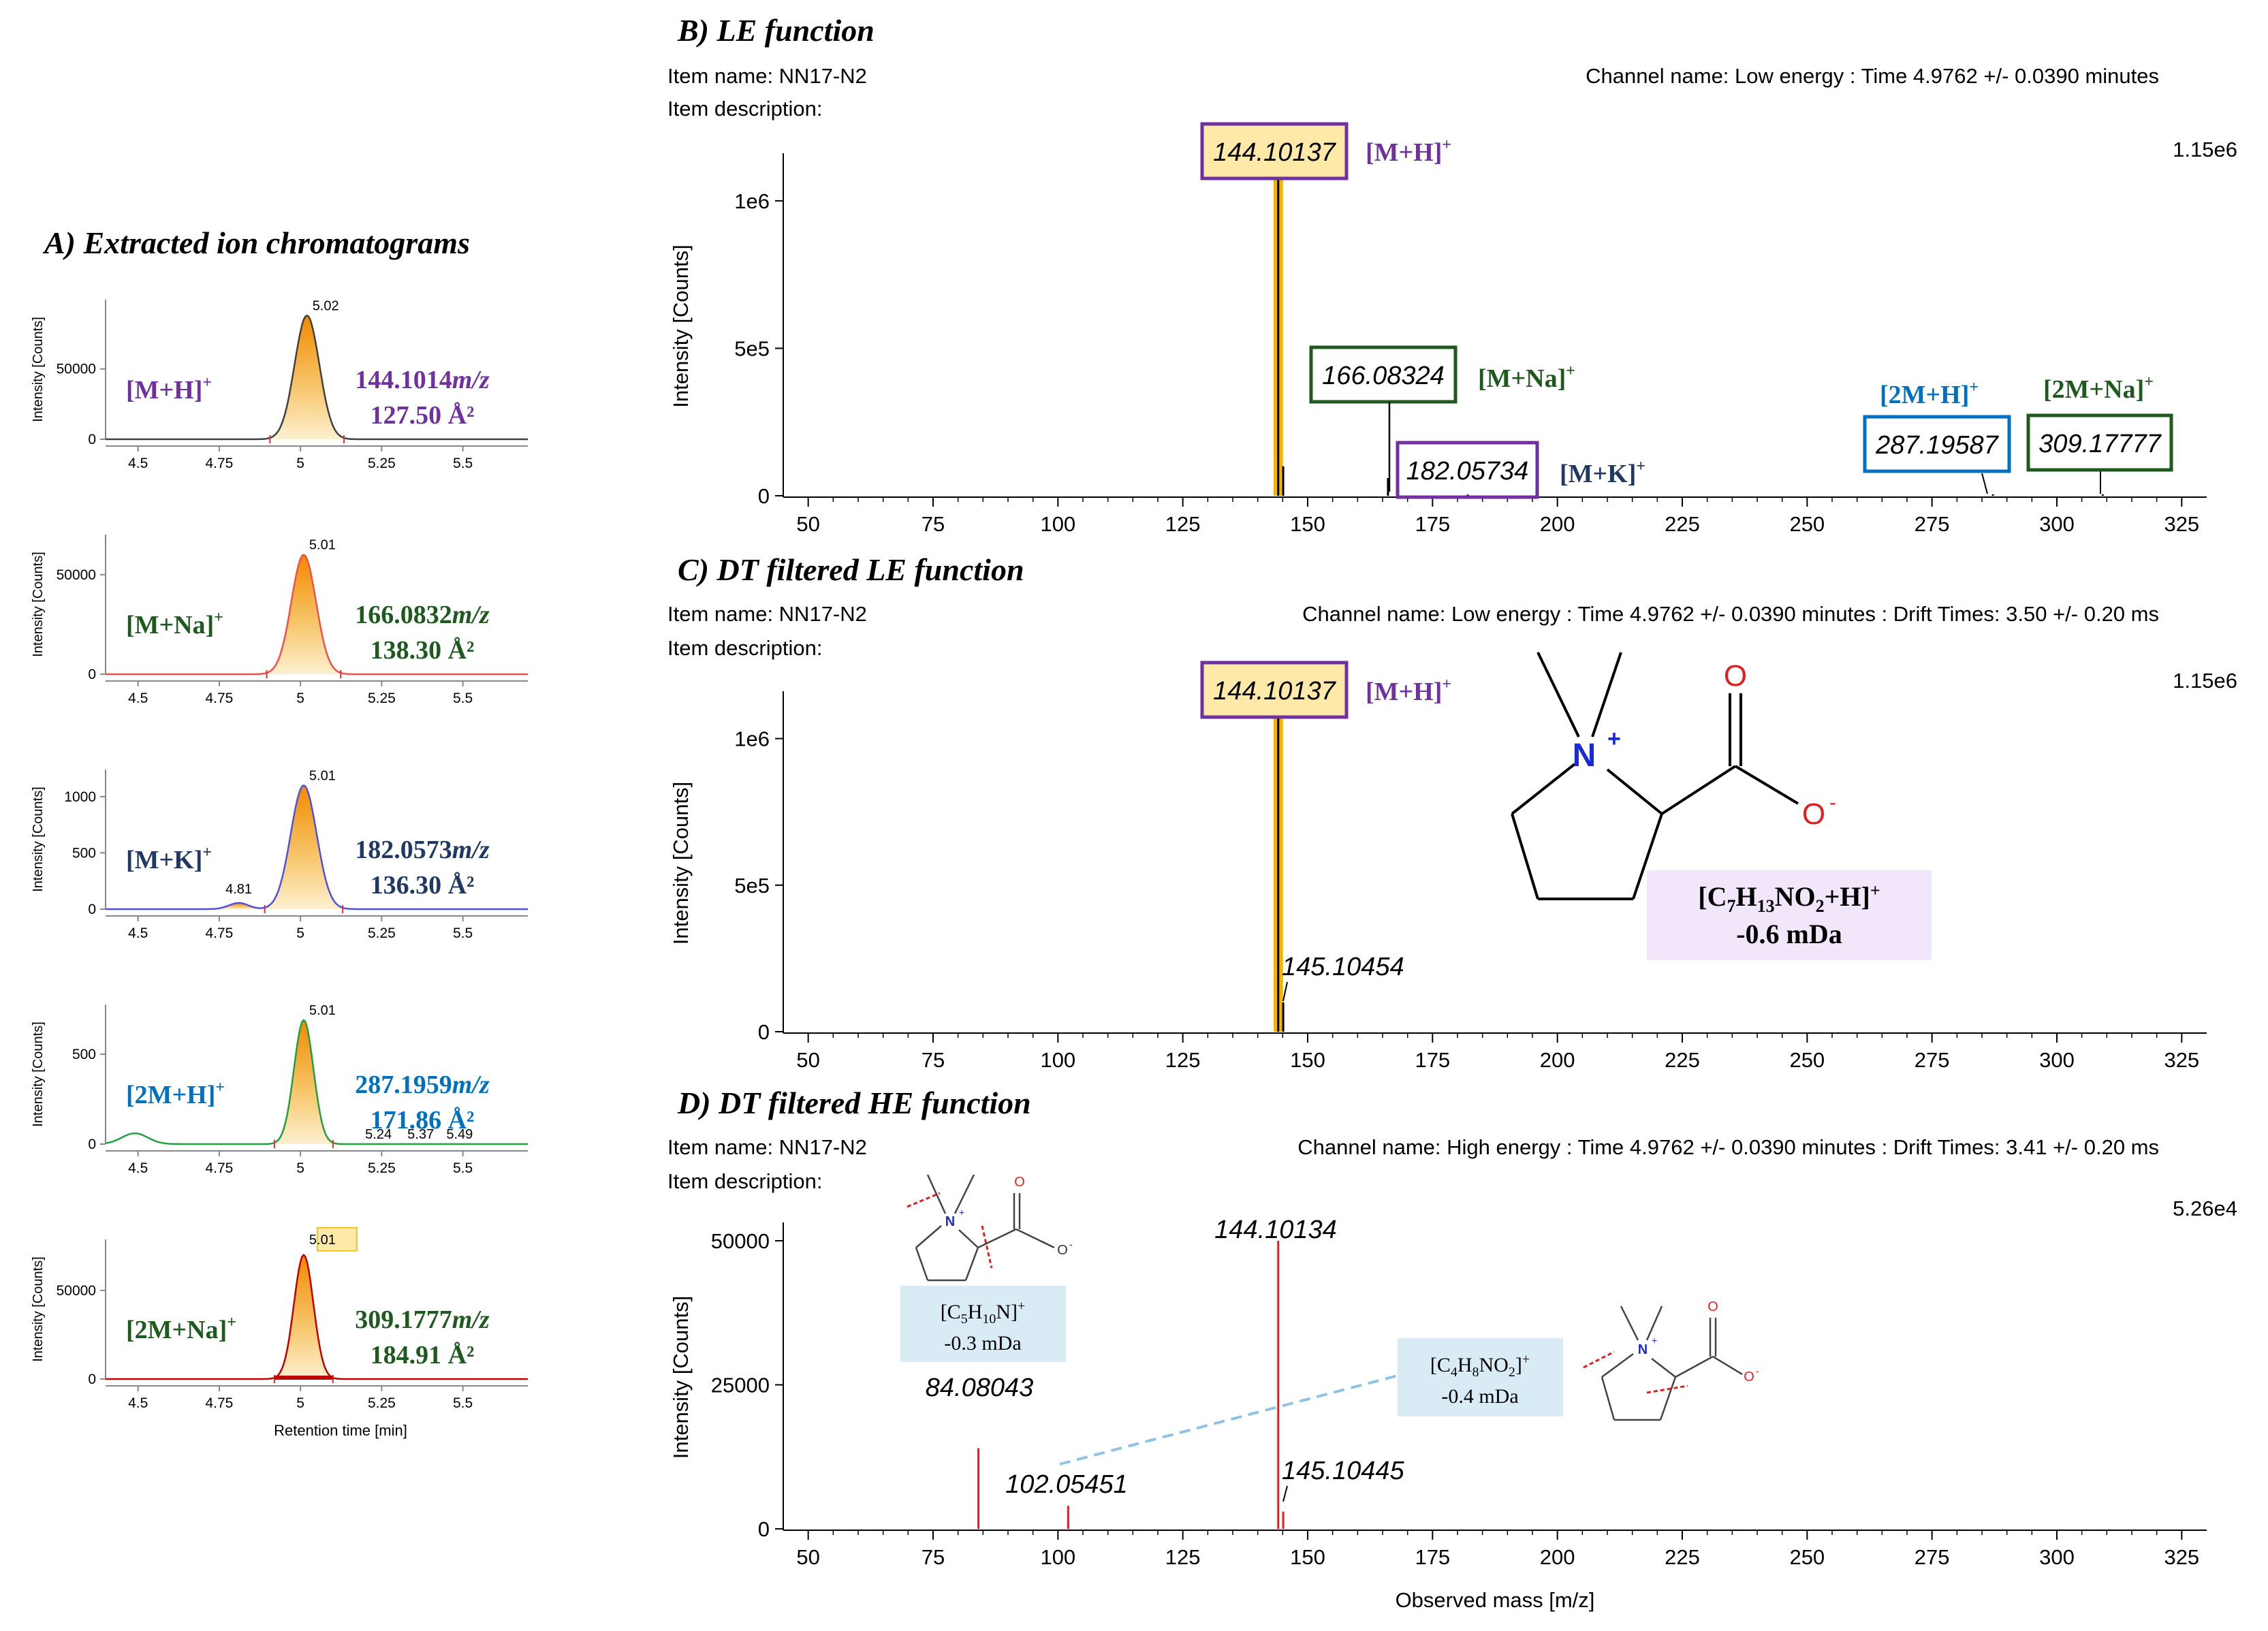 The width and height of the screenshot is (2268, 1631). I want to click on y-tick-label: 25000, so click(740, 1385).